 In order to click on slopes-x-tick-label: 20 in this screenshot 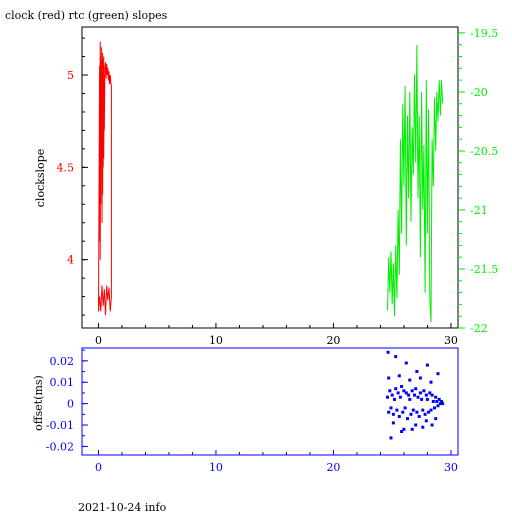, I will do `click(333, 340)`.